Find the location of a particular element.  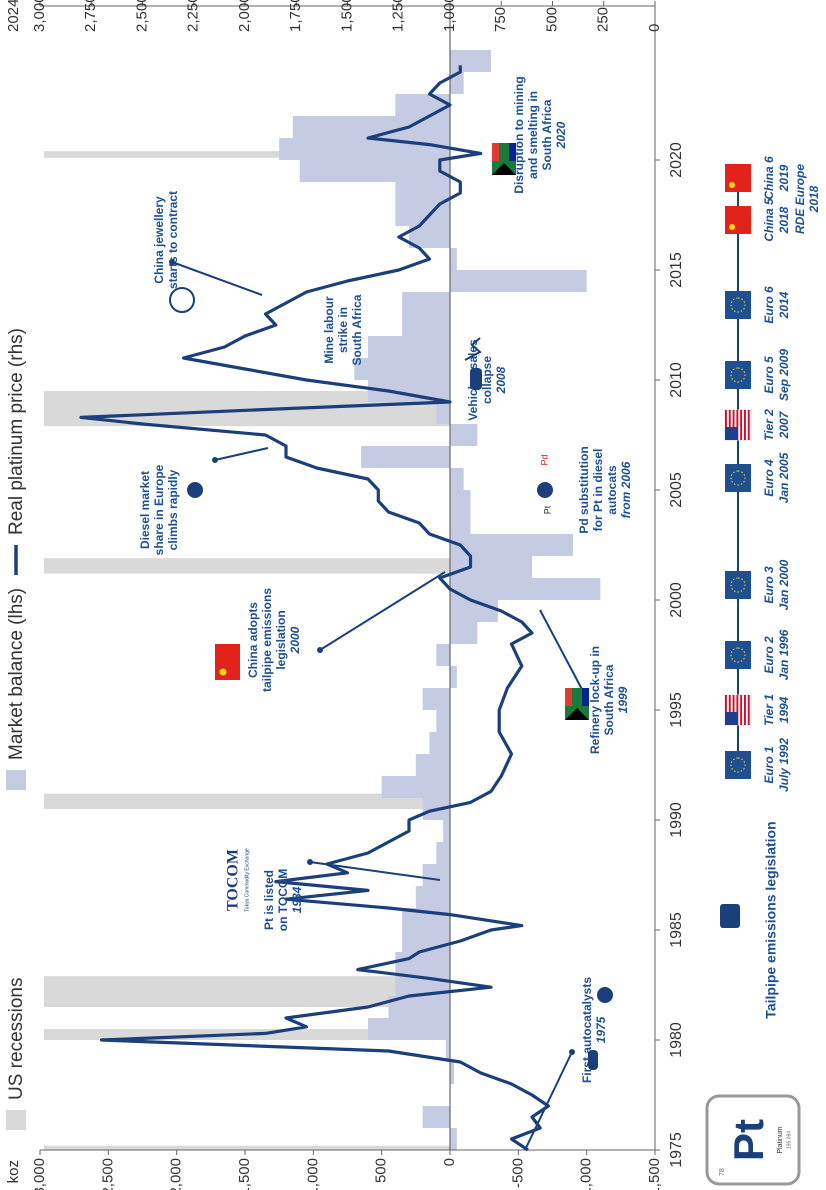

y2-tick-label: 1,000 is located at coordinates (449, 16).